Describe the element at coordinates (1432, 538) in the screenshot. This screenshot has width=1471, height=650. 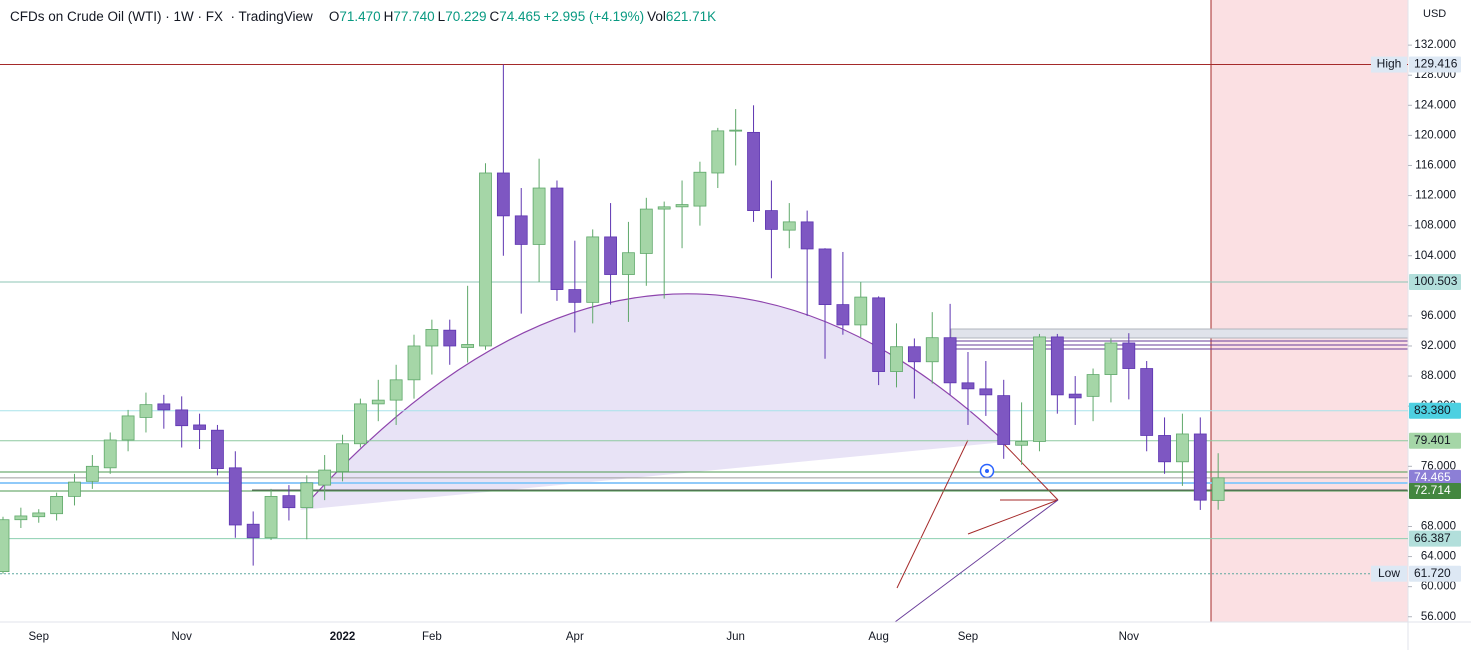
I see `price-label: 66.387` at that location.